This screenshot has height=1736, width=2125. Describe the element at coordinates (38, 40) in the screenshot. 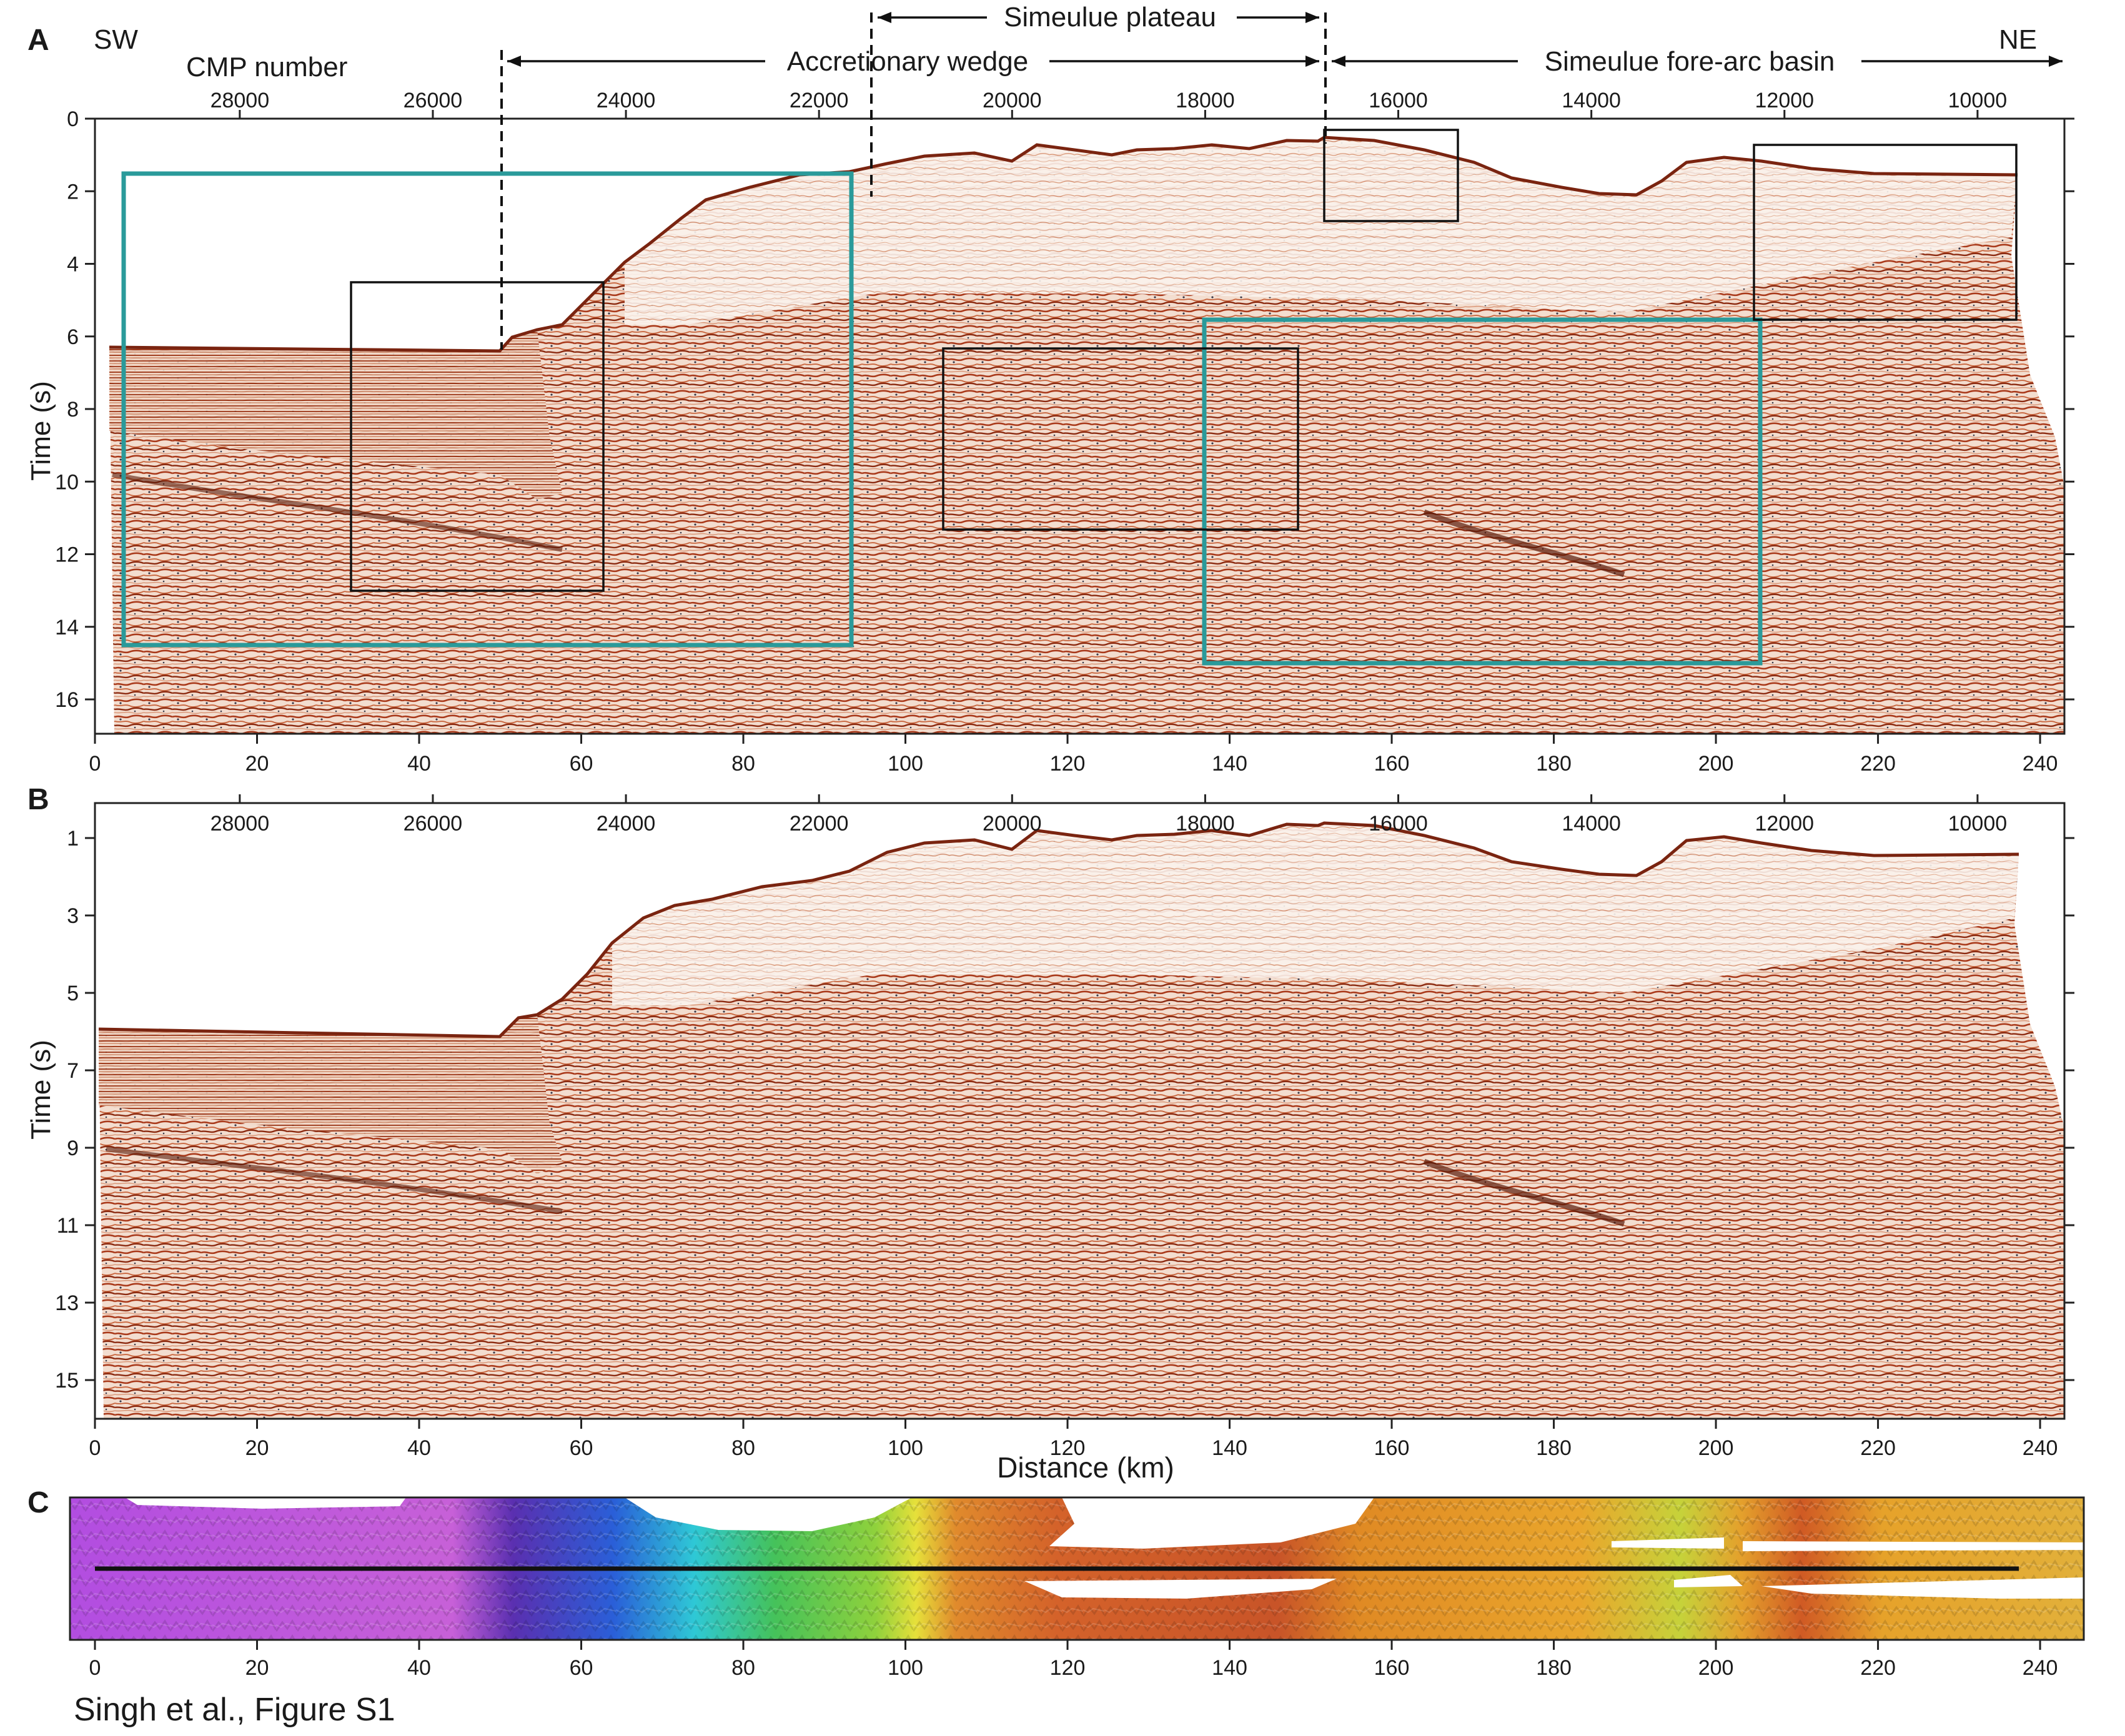

I see `panel-a-label: A` at that location.